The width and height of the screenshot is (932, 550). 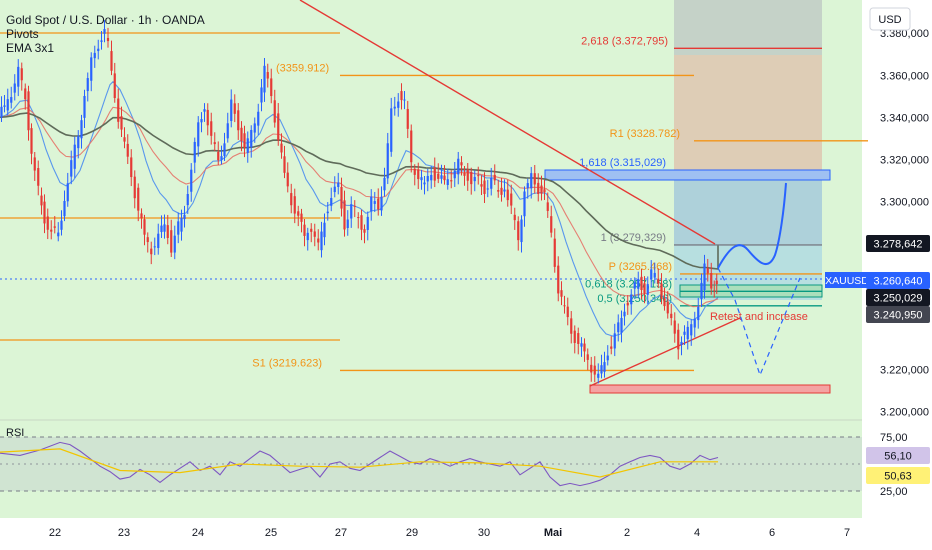 What do you see at coordinates (22, 34) in the screenshot?
I see `indicator-pivots: Pivots` at bounding box center [22, 34].